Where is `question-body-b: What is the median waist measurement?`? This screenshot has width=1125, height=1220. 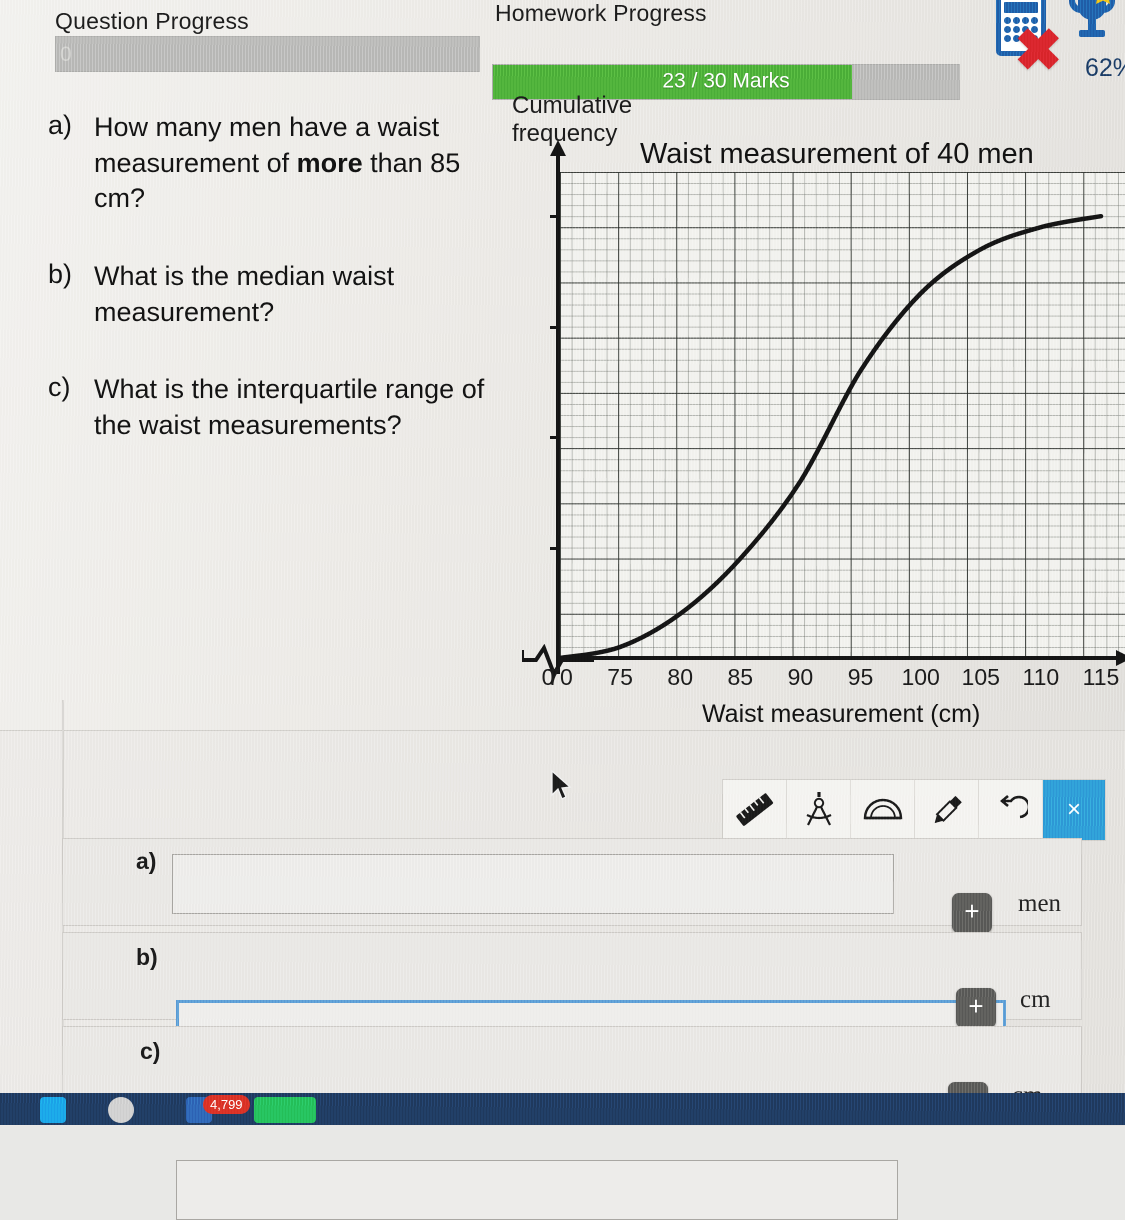
question-body-b: What is the median waist measurement? is located at coordinates (244, 293).